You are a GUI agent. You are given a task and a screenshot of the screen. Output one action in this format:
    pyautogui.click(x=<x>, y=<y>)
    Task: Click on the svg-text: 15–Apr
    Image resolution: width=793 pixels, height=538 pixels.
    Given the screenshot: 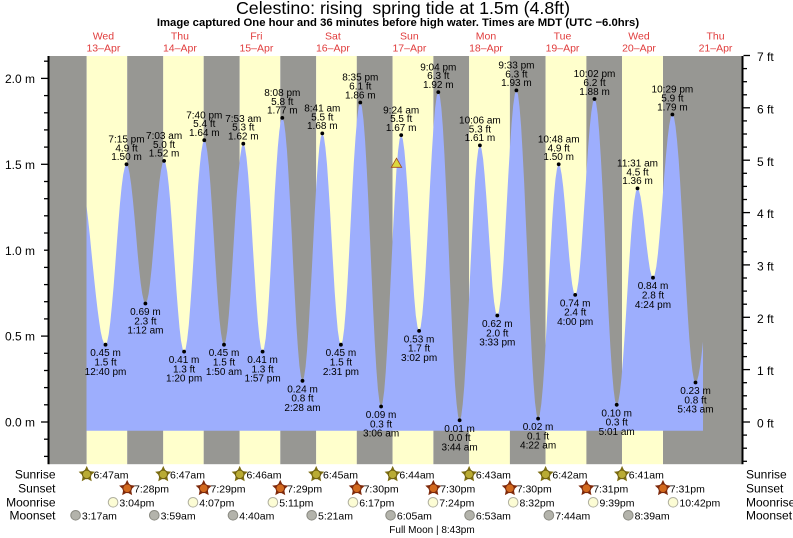 What is the action you would take?
    pyautogui.click(x=256, y=49)
    